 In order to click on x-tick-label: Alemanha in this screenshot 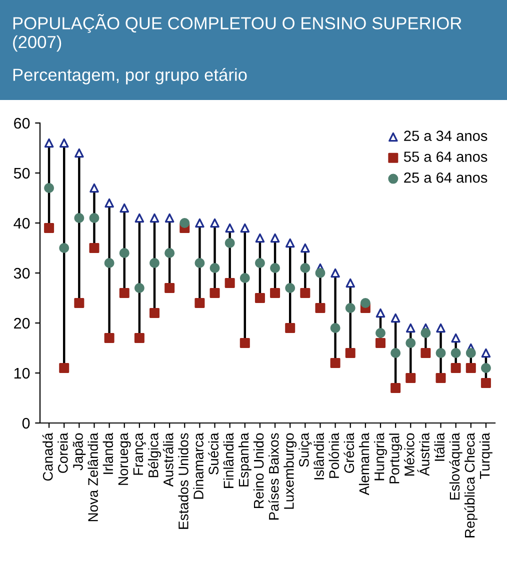, I will do `click(364, 464)`.